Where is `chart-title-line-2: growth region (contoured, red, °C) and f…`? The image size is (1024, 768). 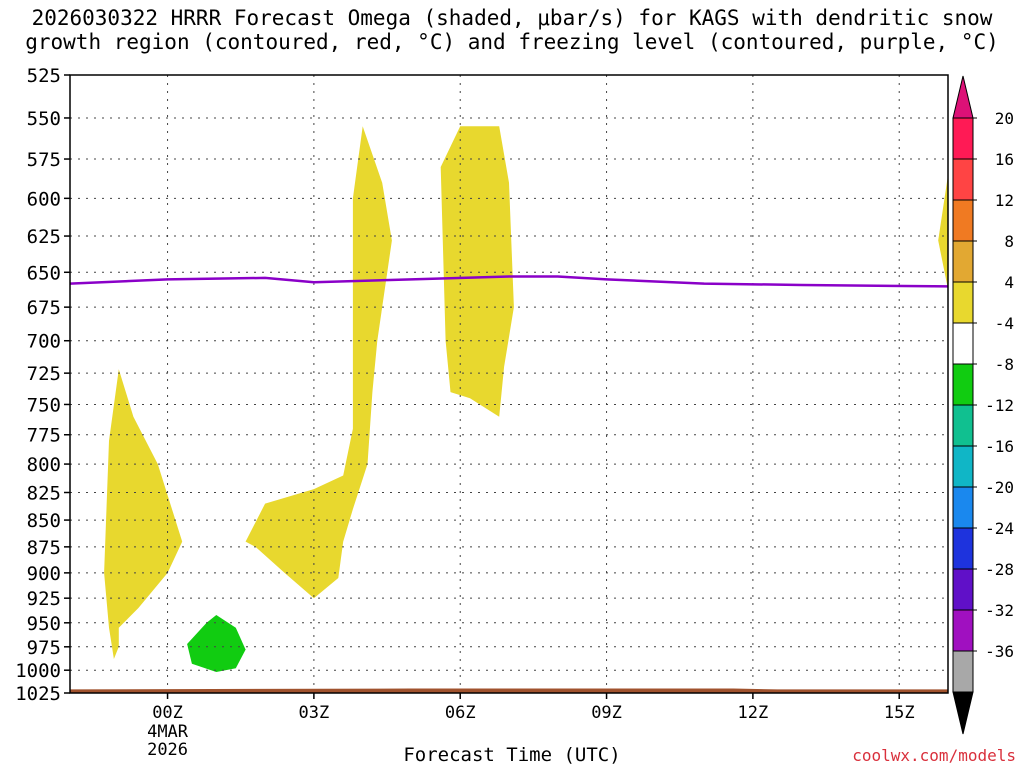 chart-title-line-2: growth region (contoured, red, °C) and f… is located at coordinates (512, 42).